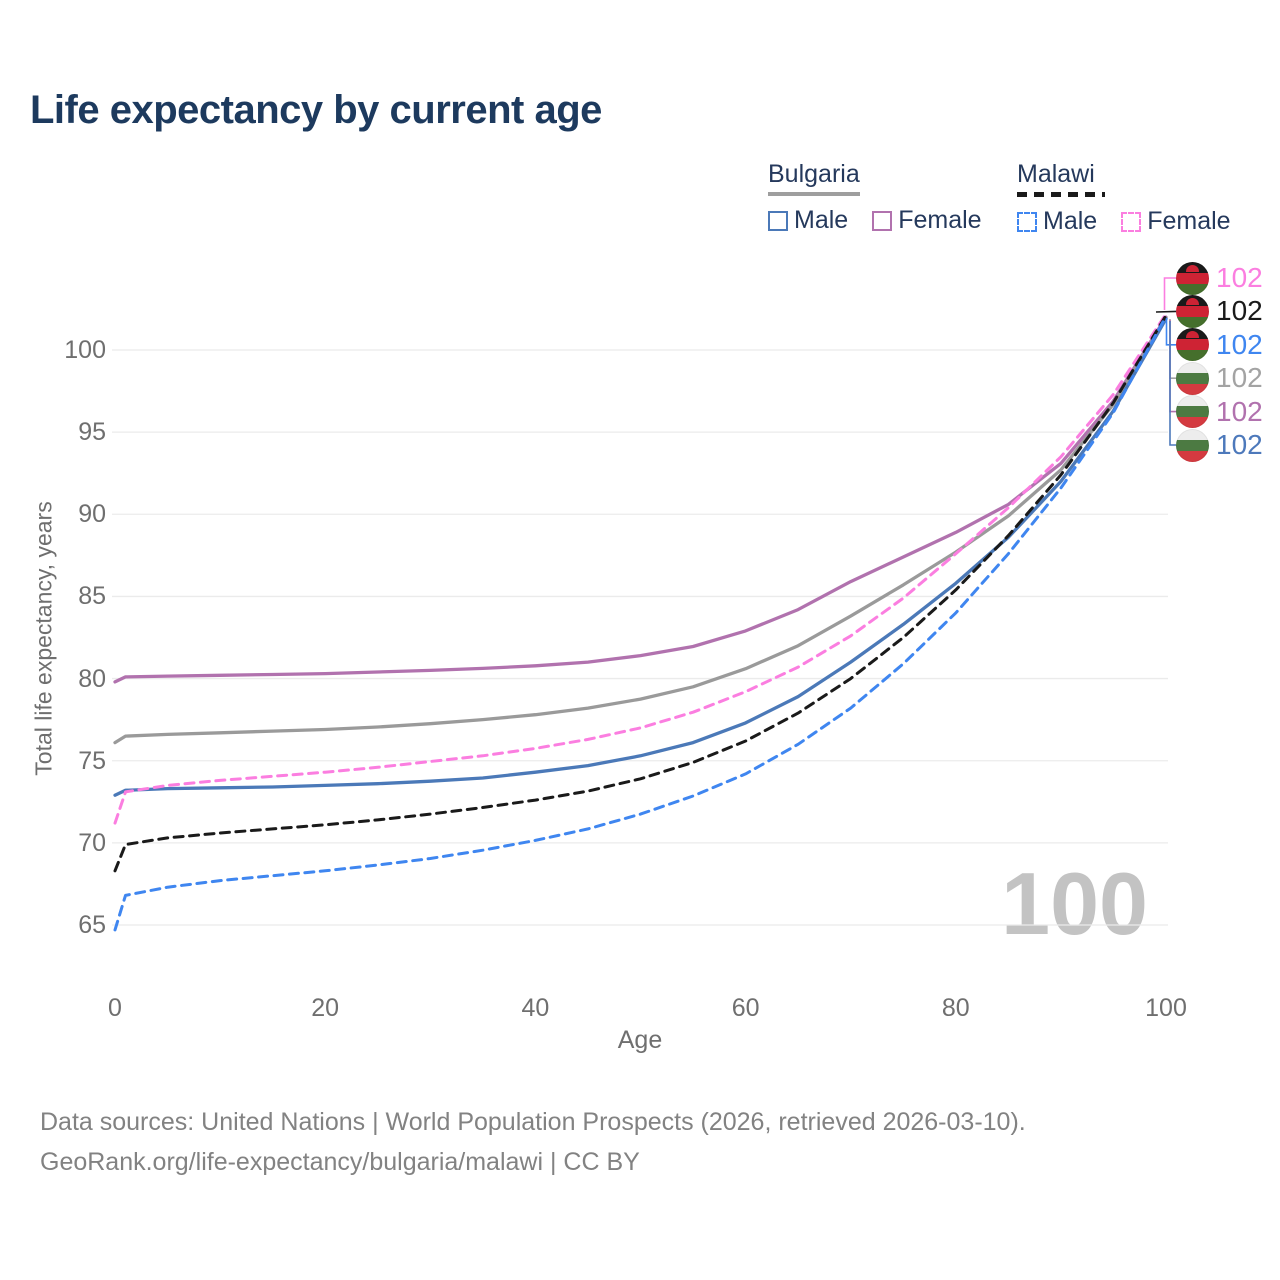 The image size is (1280, 1280). I want to click on end-label-malawi-all: 102, so click(1219, 311).